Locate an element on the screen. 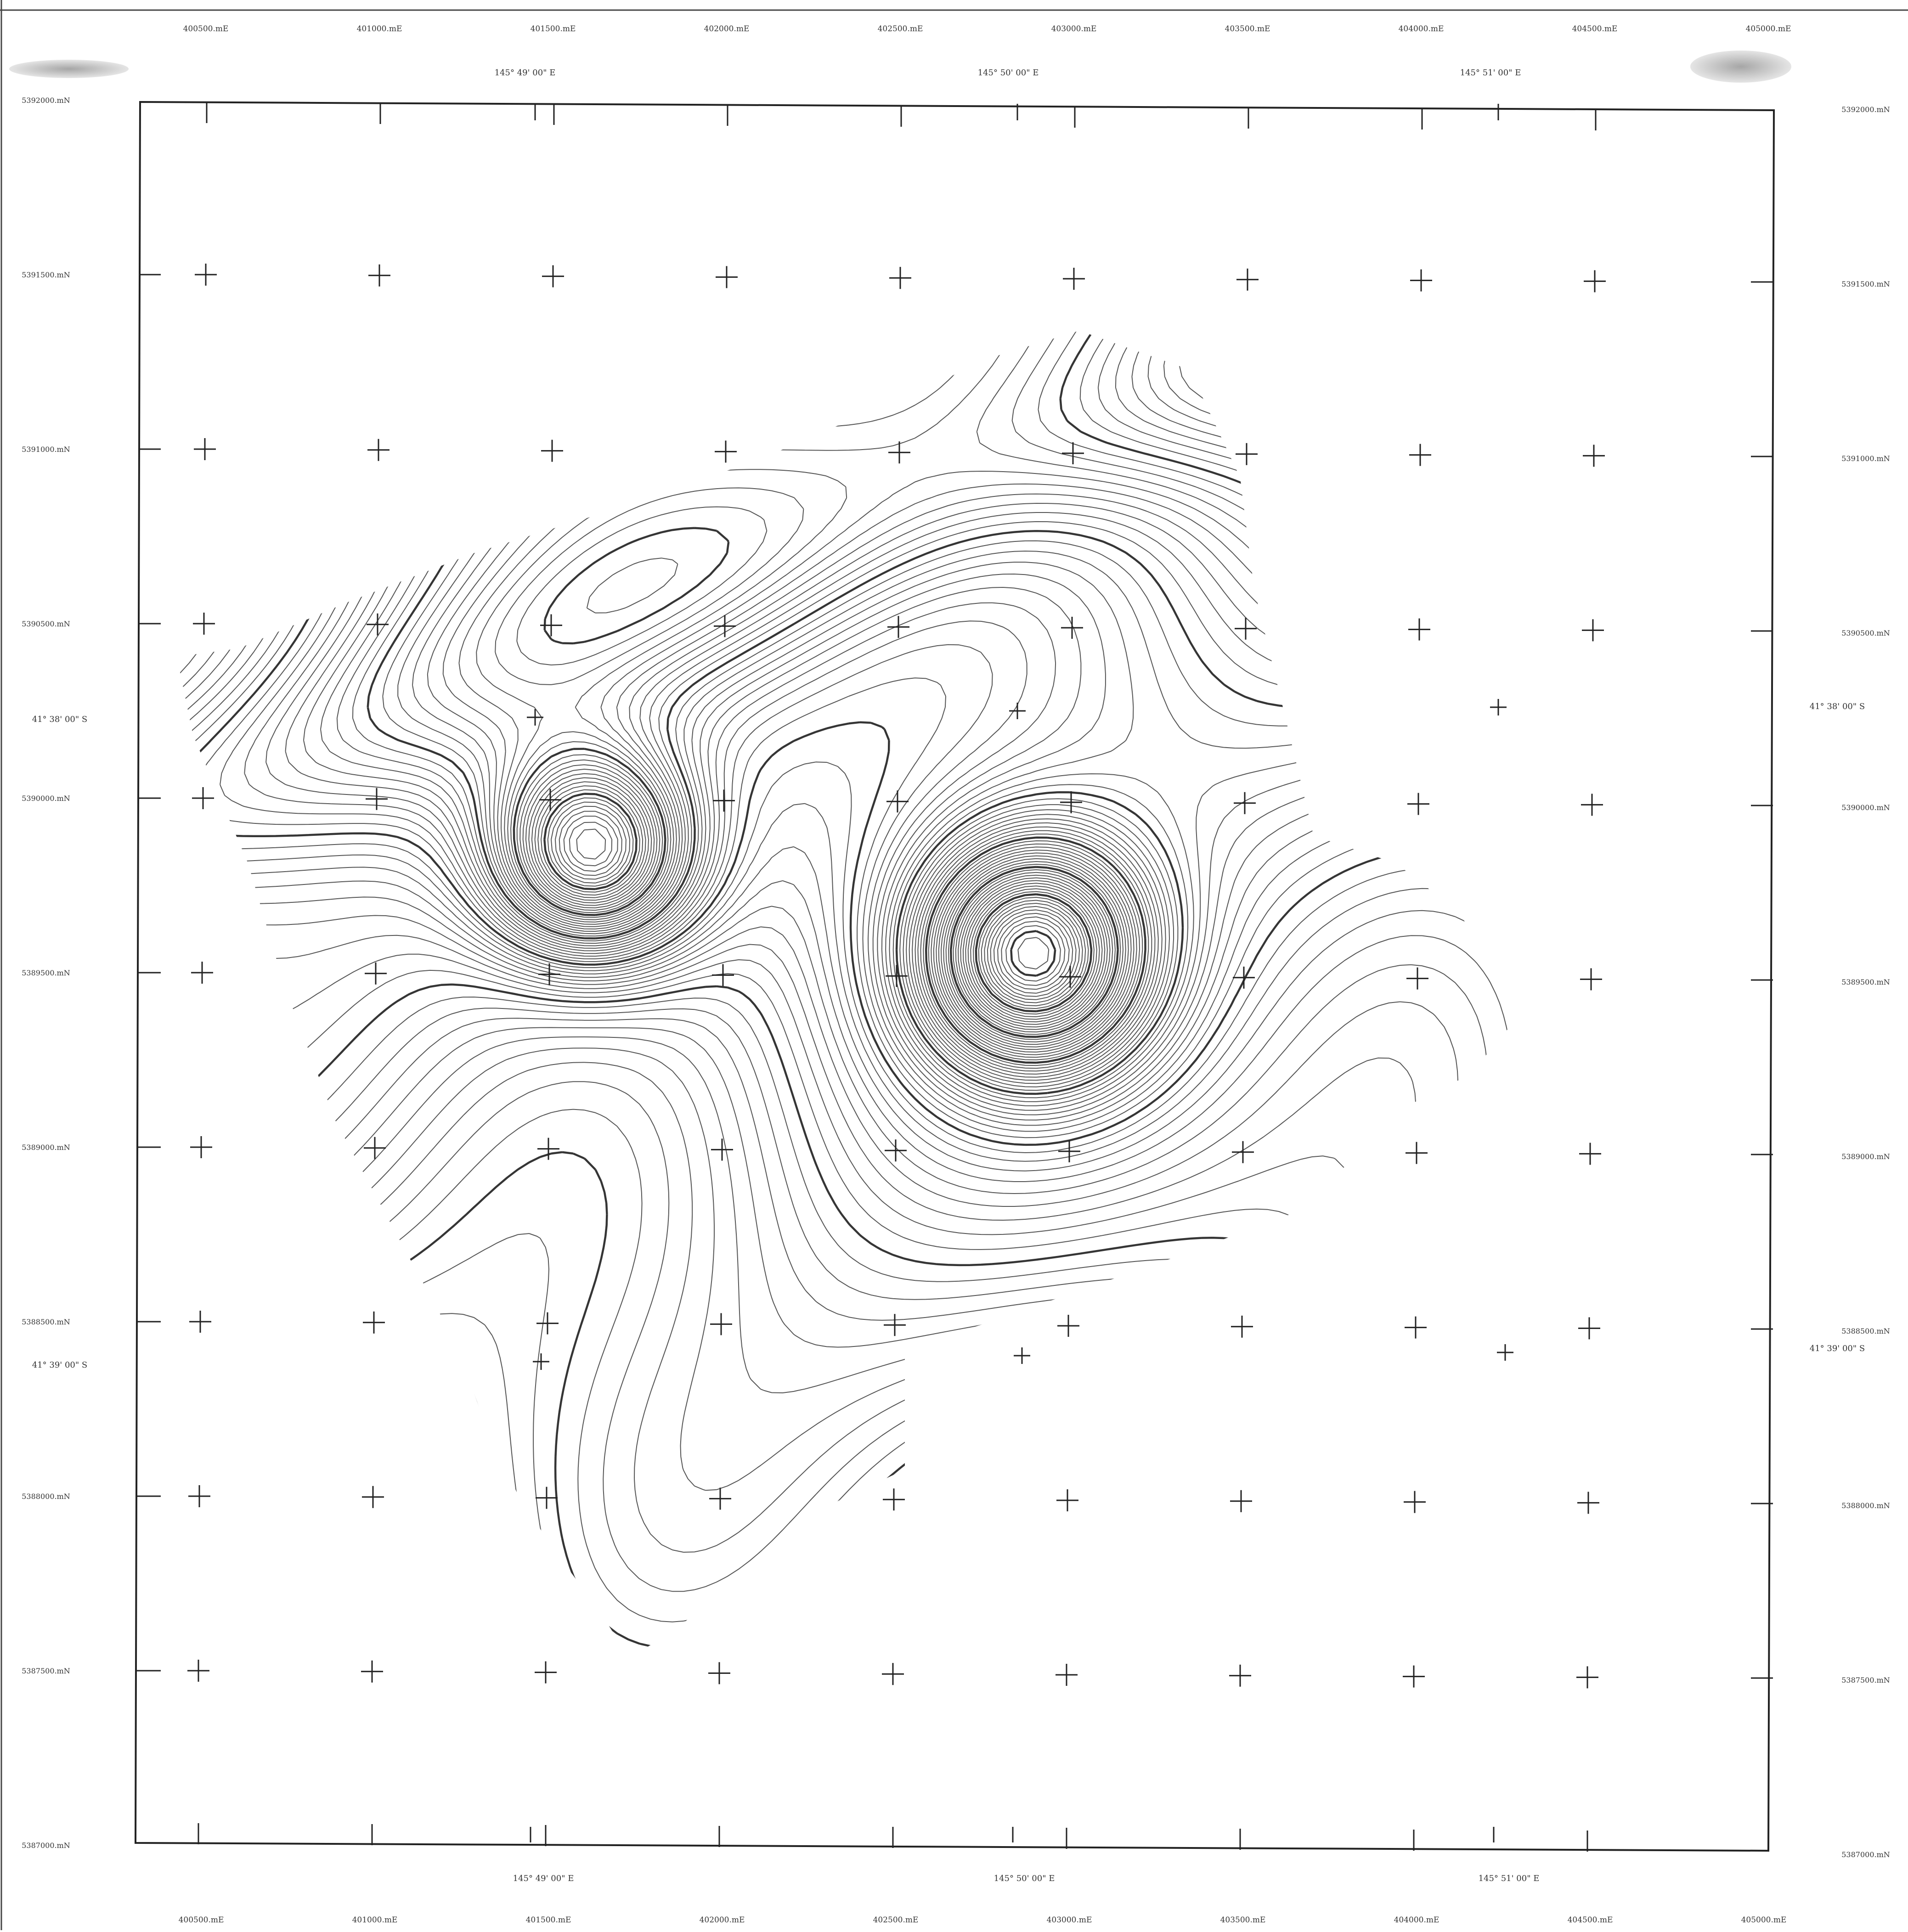 The width and height of the screenshot is (1908, 1932). northing-label-right: 5391500.mN is located at coordinates (1865, 284).